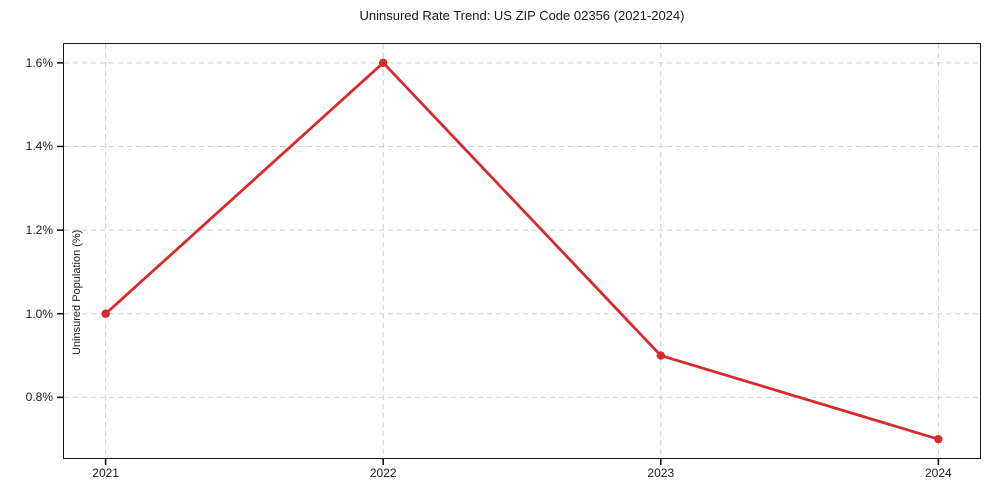  What do you see at coordinates (39, 62) in the screenshot?
I see `y-tick-label: 1.6%` at bounding box center [39, 62].